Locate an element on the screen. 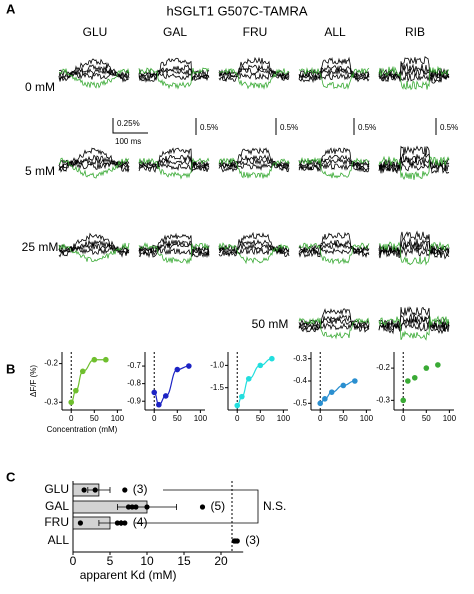 The width and height of the screenshot is (474, 594). scale-label: 100 ms is located at coordinates (128, 141).